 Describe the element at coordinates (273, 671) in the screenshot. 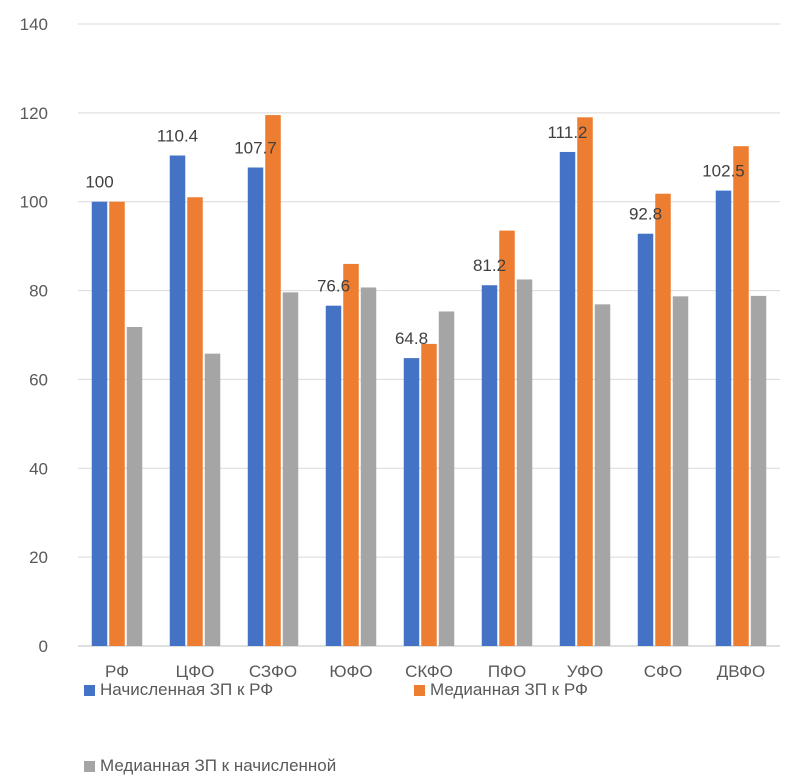

I see `x-tick-label: СЗФО` at that location.